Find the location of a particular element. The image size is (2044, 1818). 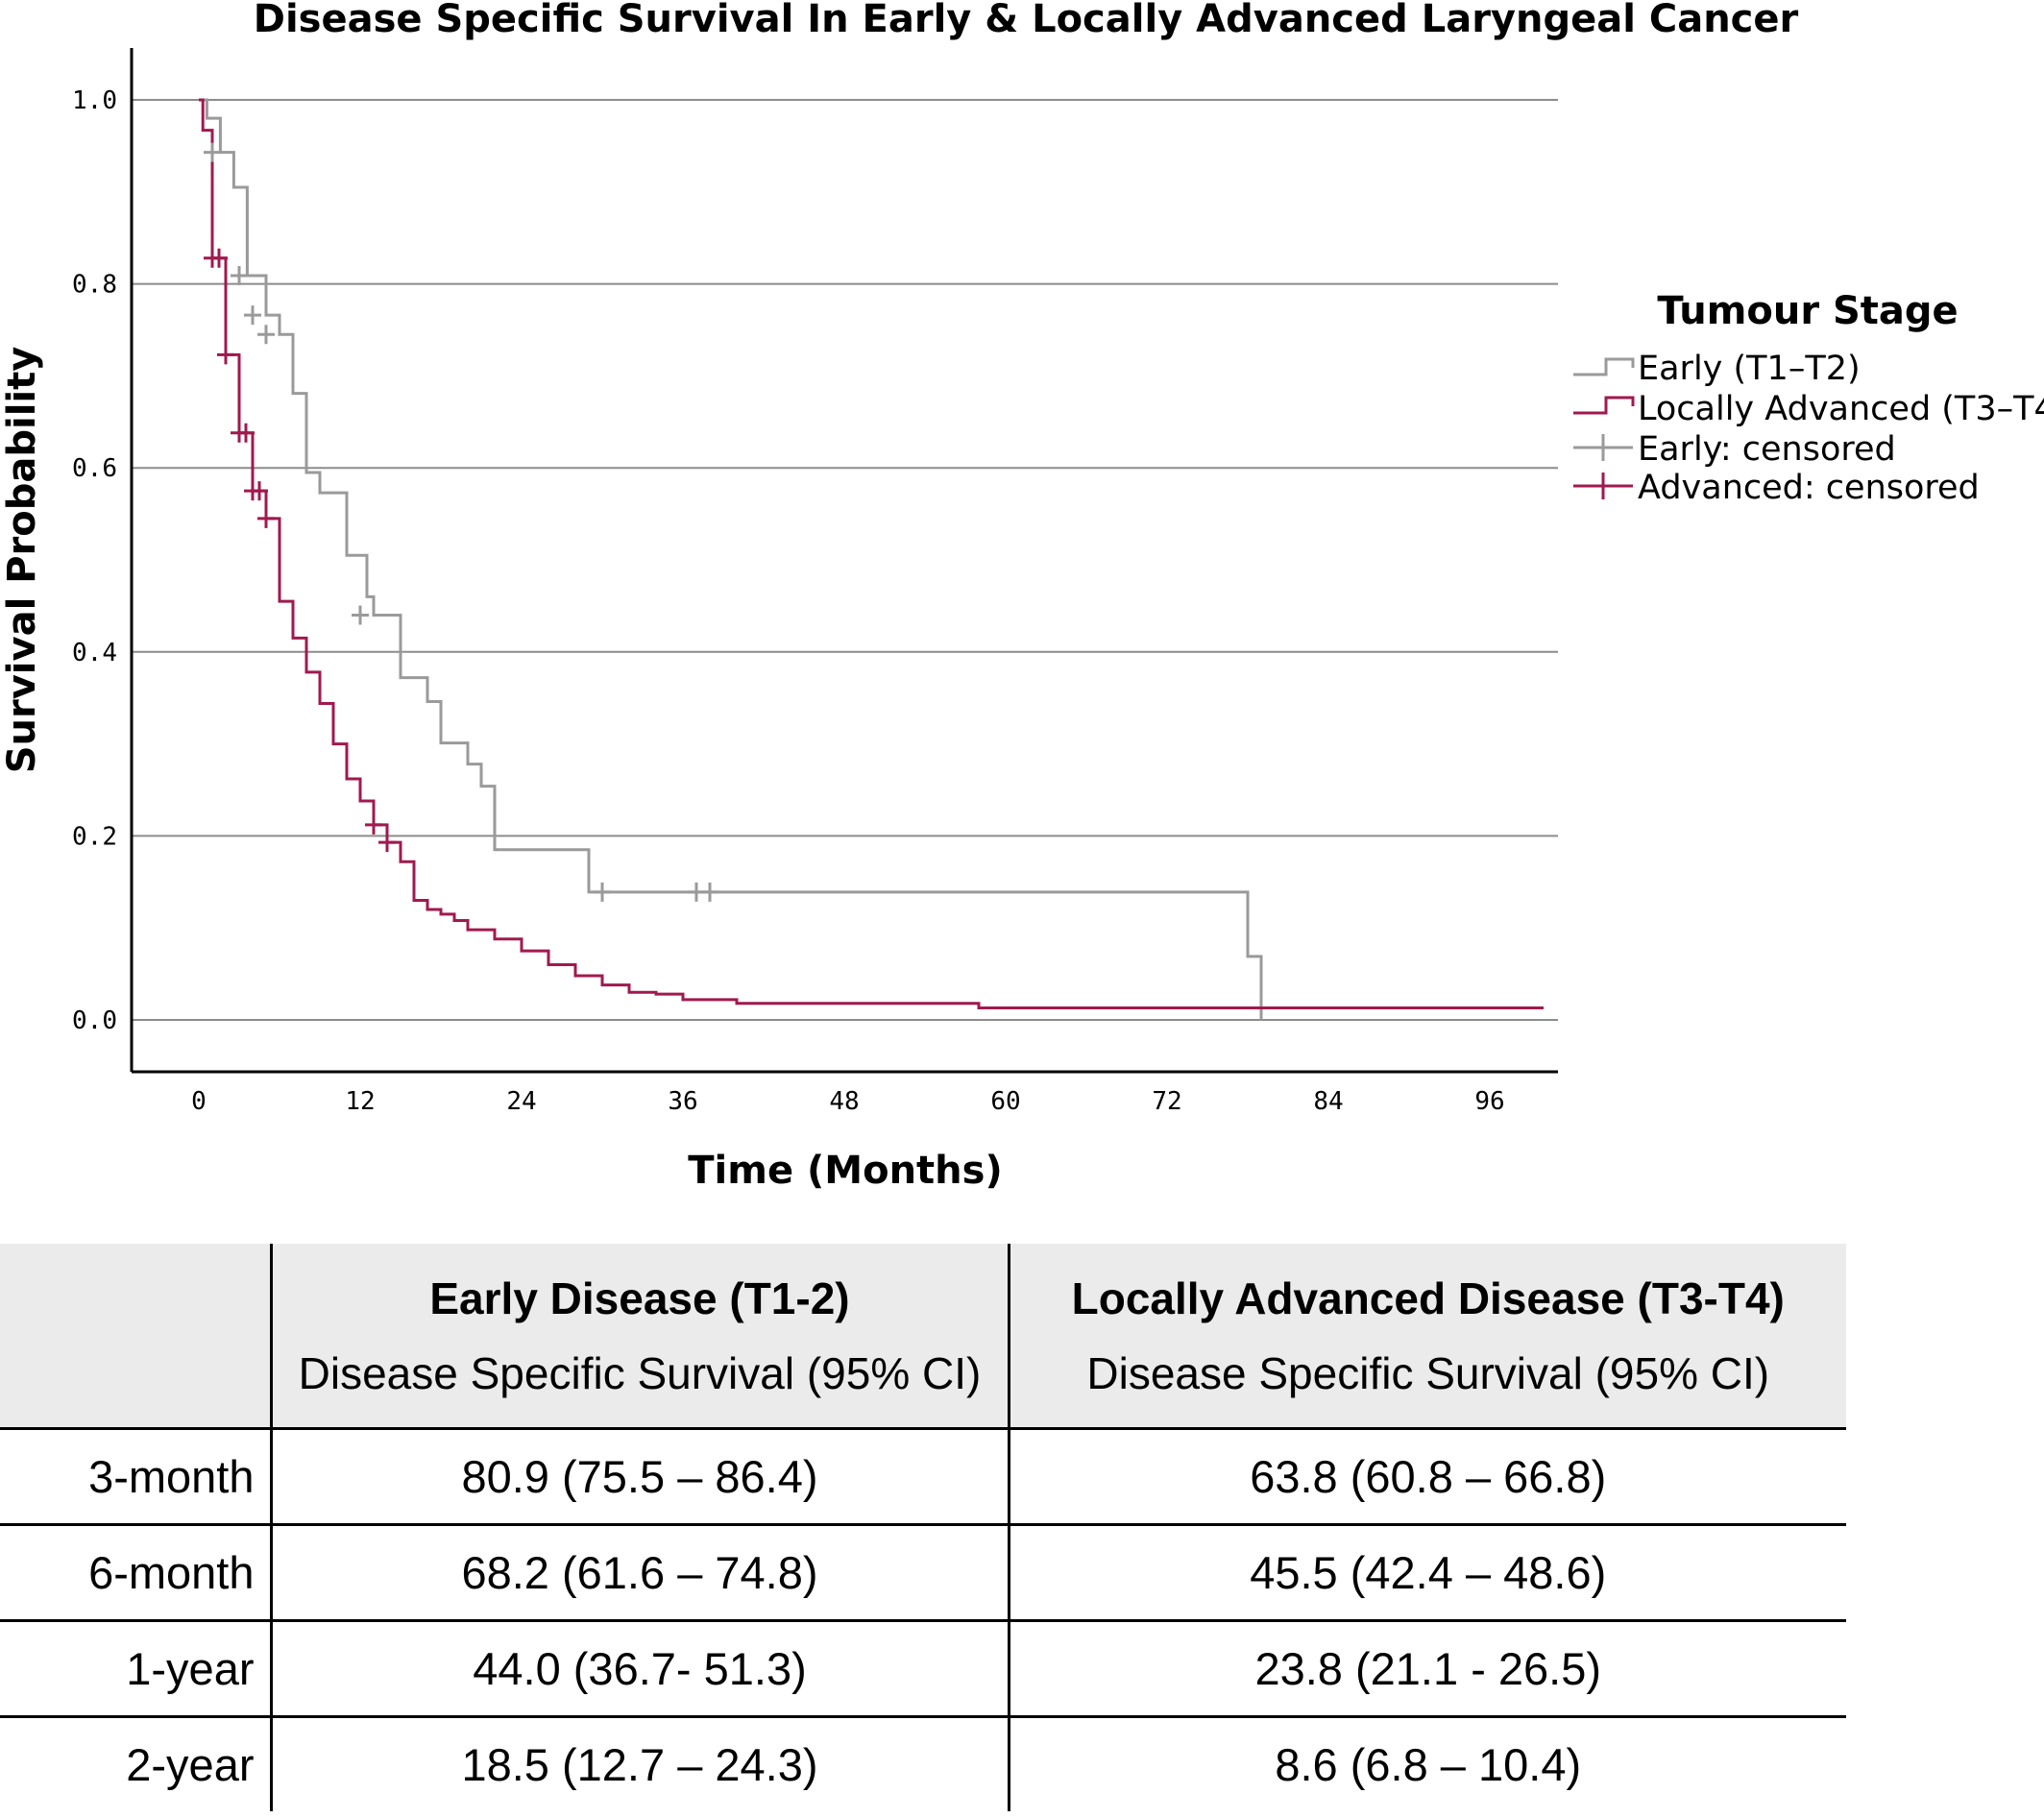

censor-marks is located at coordinates (461, 522).